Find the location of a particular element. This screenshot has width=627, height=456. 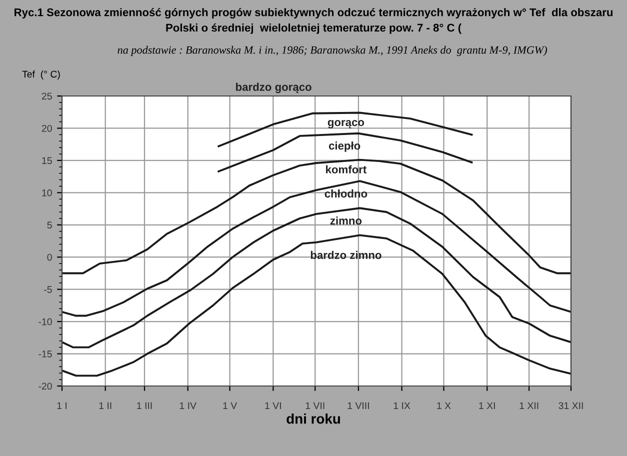

y-tick-label: 15 is located at coordinates (47, 160).